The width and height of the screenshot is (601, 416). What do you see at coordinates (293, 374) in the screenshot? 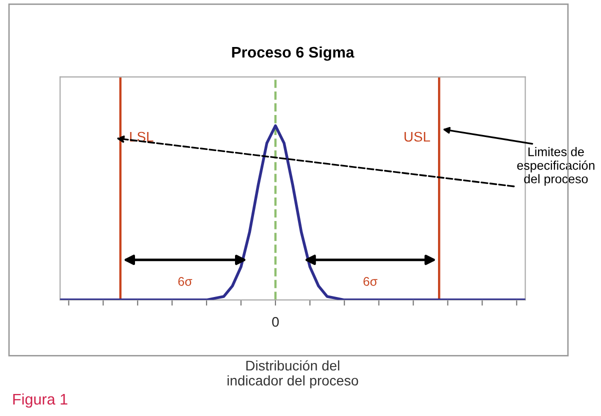
I see `x-axis-title: Distribución del indicador del proceso` at bounding box center [293, 374].